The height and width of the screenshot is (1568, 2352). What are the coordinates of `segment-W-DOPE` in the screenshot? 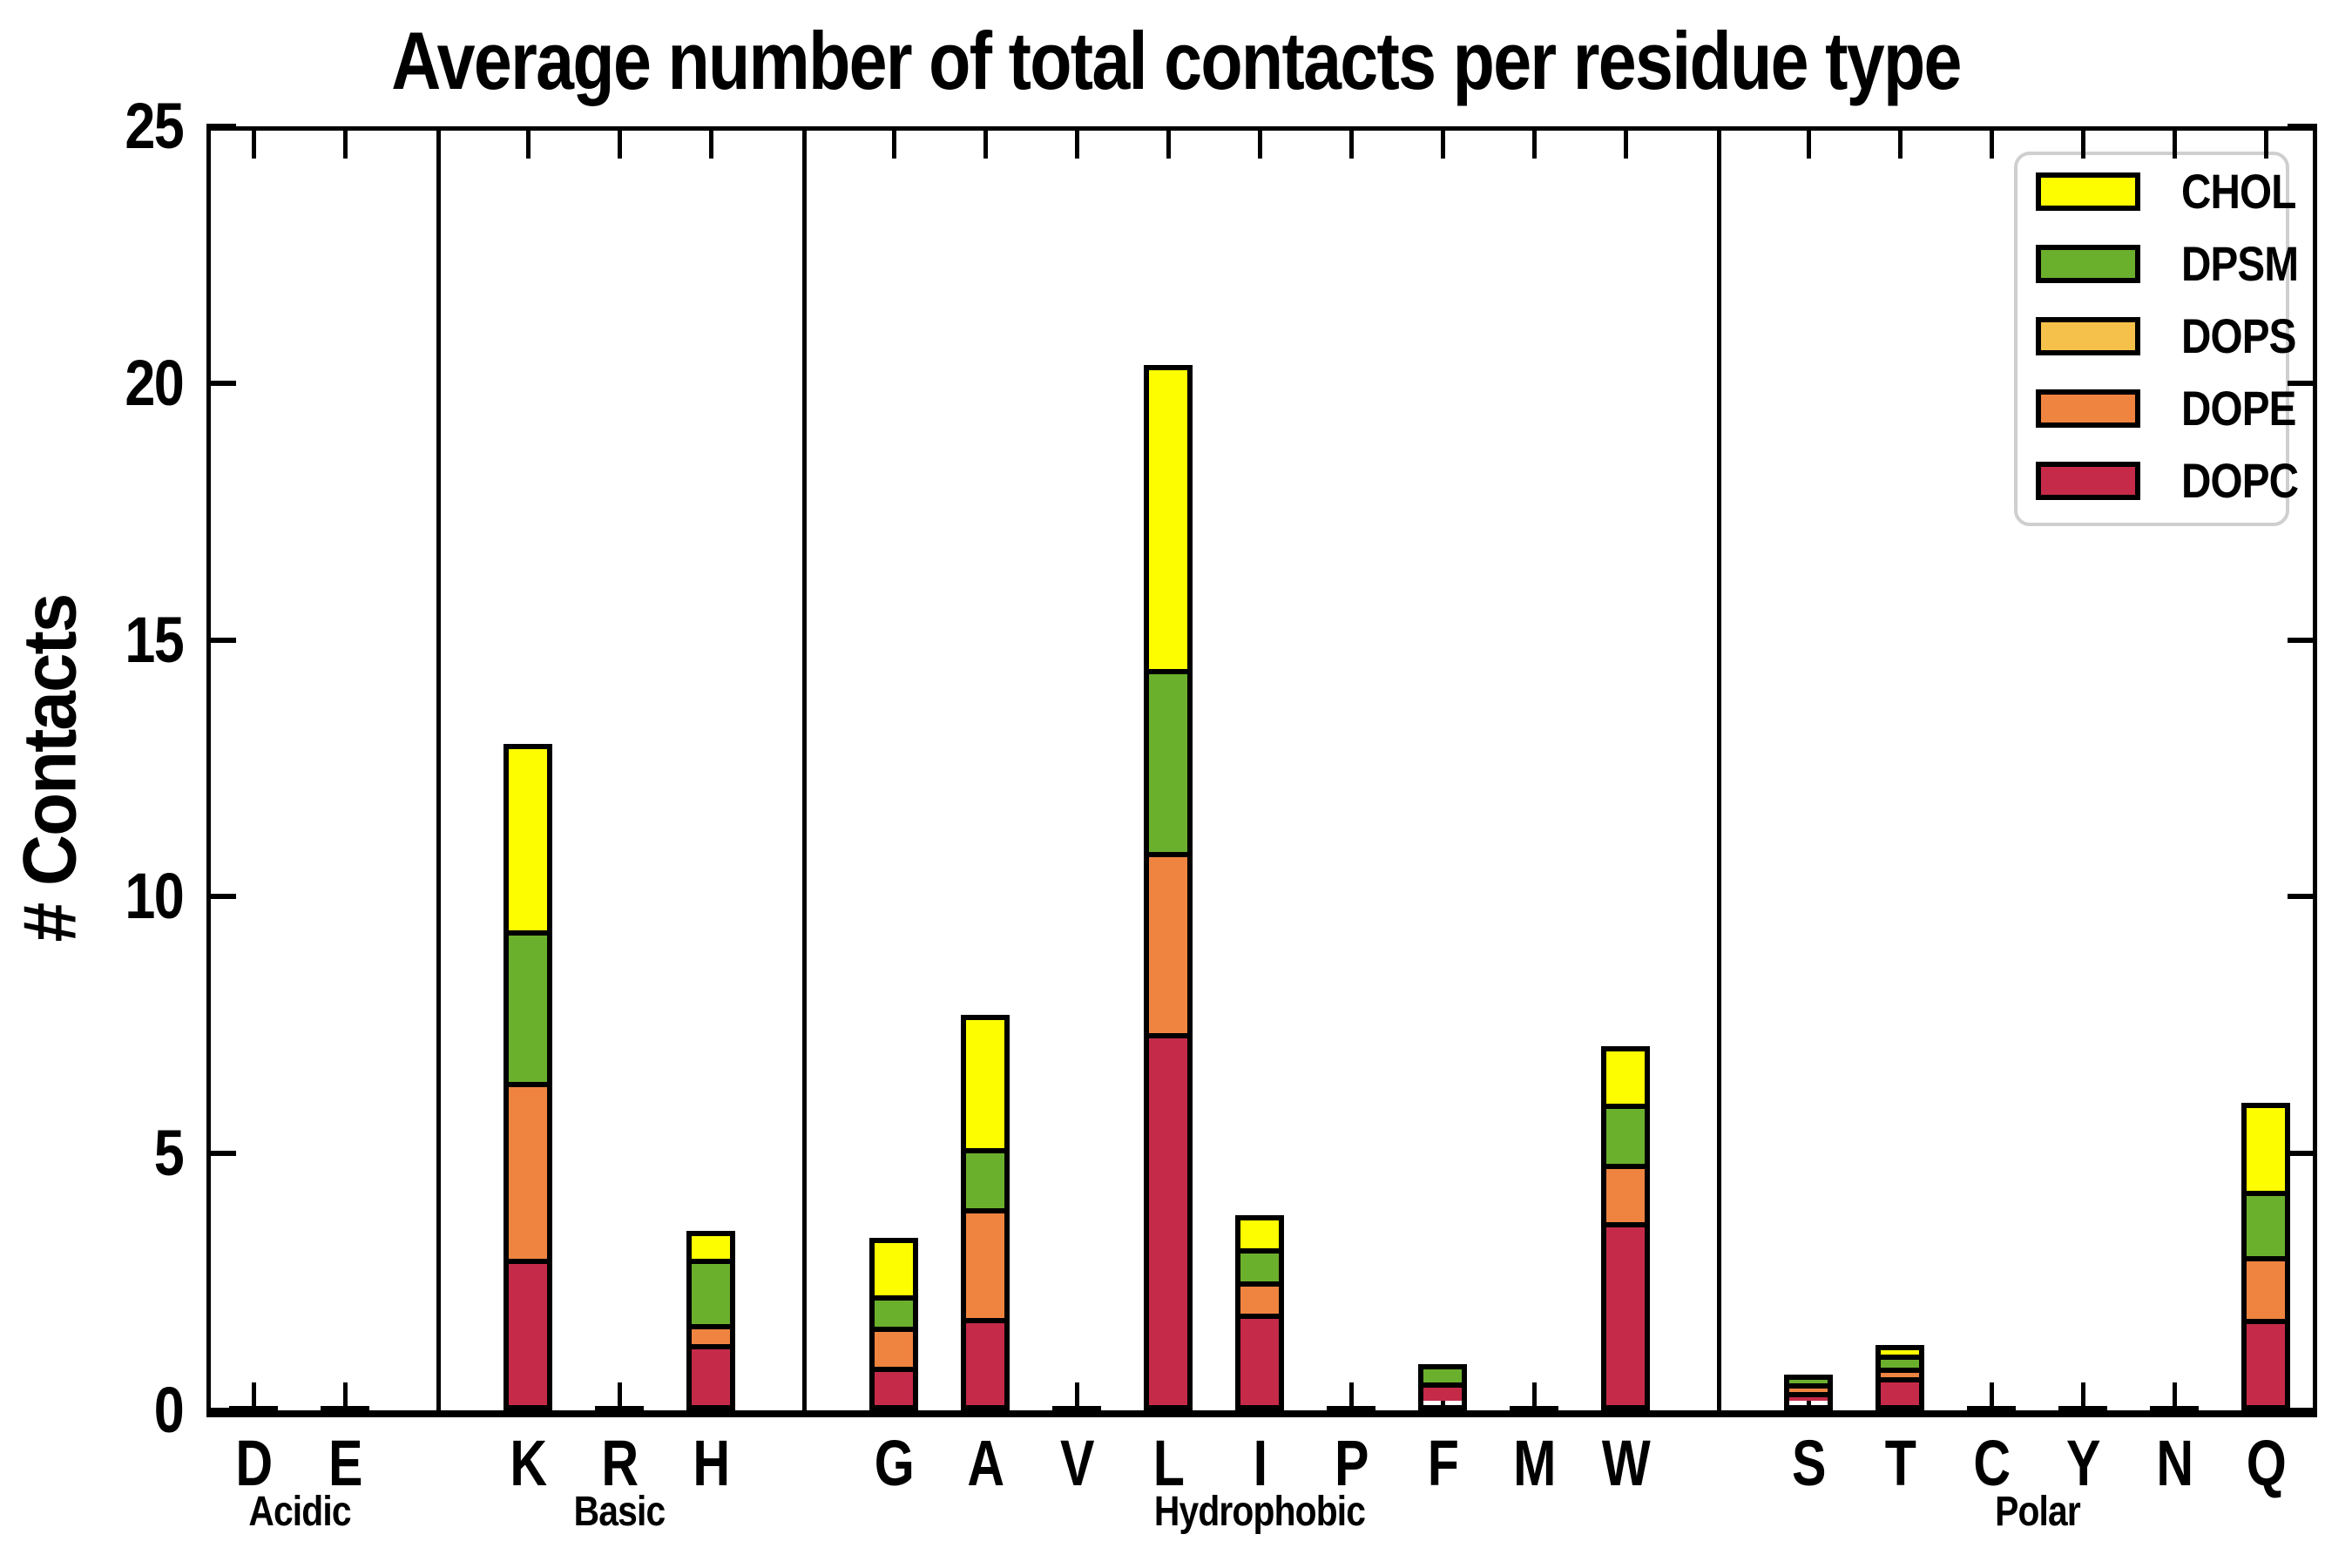 It's located at (1625, 1193).